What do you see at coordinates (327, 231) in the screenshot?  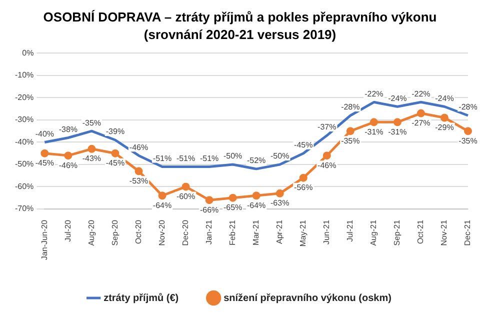 I see `x-tick-label: Jun-21` at bounding box center [327, 231].